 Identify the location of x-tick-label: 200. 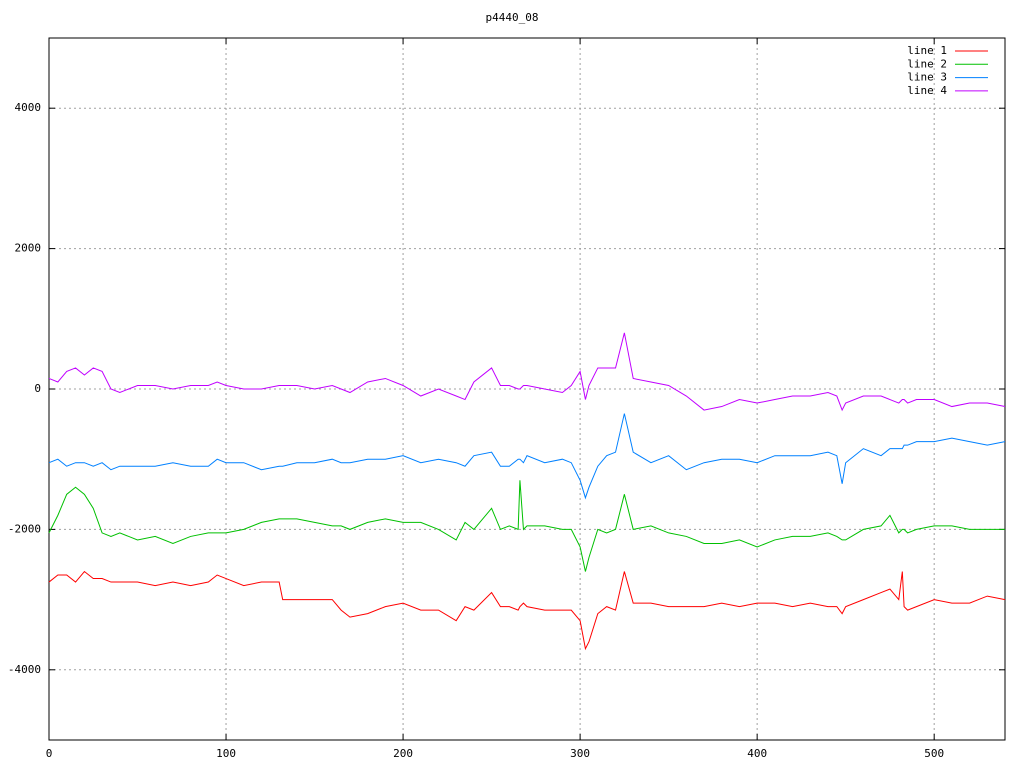
(403, 753).